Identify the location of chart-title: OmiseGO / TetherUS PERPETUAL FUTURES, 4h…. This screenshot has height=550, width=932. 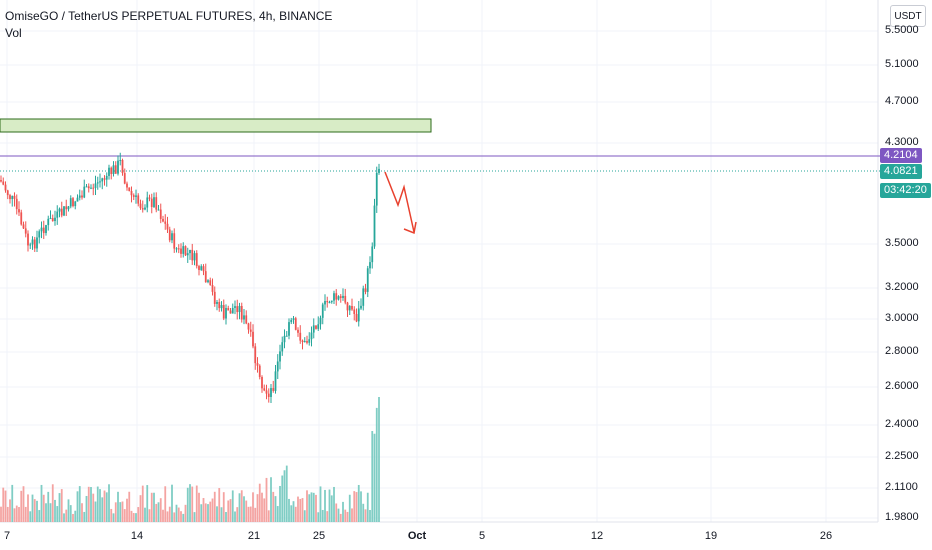
(169, 16).